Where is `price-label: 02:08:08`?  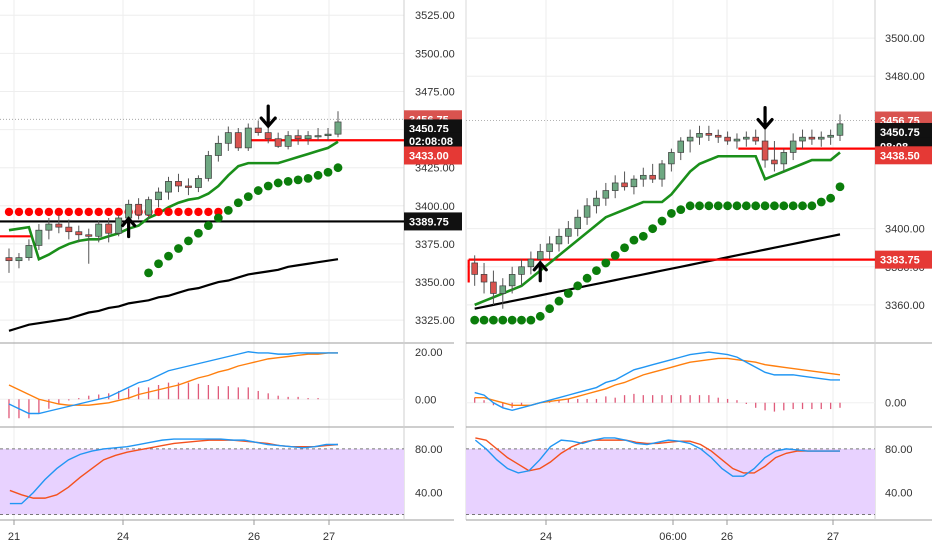
price-label: 02:08:08 is located at coordinates (431, 142).